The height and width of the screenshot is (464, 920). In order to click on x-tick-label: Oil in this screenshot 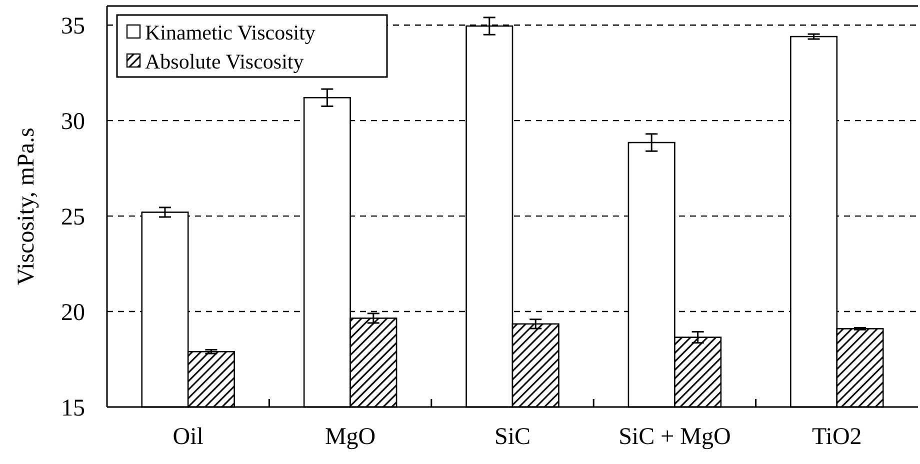, I will do `click(188, 437)`.